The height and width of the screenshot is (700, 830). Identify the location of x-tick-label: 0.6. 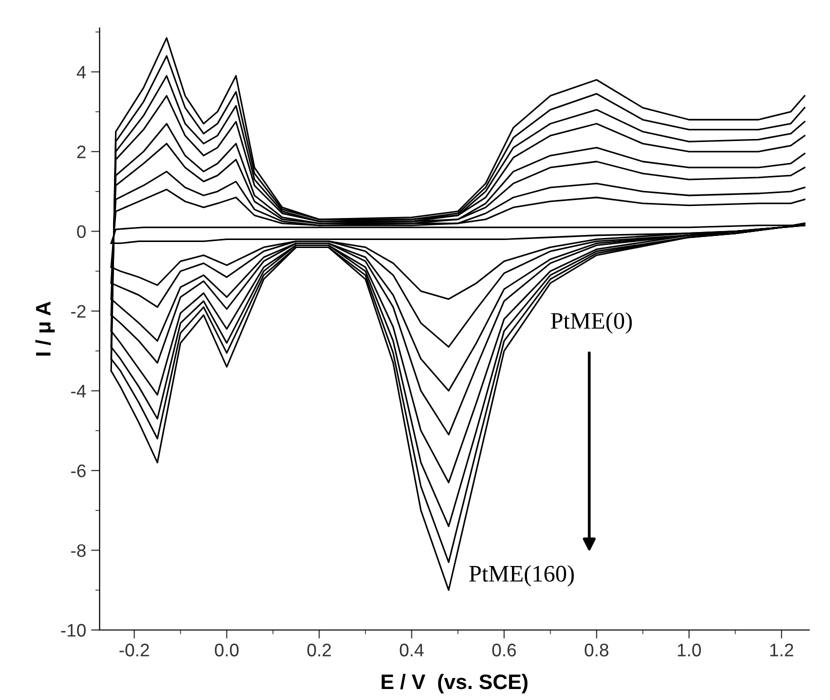
(504, 650).